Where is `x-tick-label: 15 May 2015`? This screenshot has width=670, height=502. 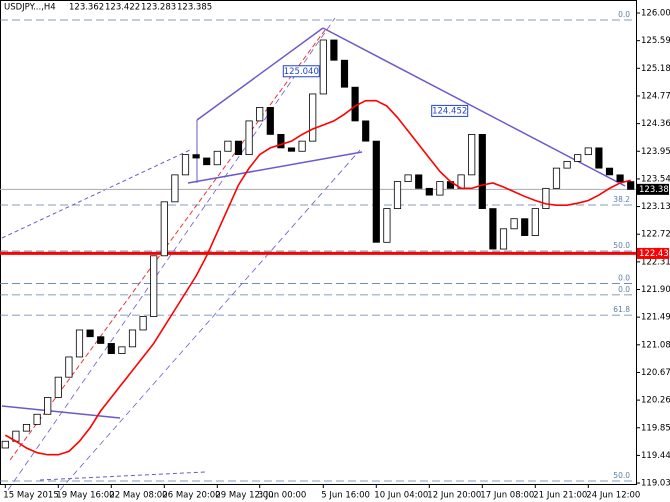
x-tick-label: 15 May 2015 is located at coordinates (30, 496).